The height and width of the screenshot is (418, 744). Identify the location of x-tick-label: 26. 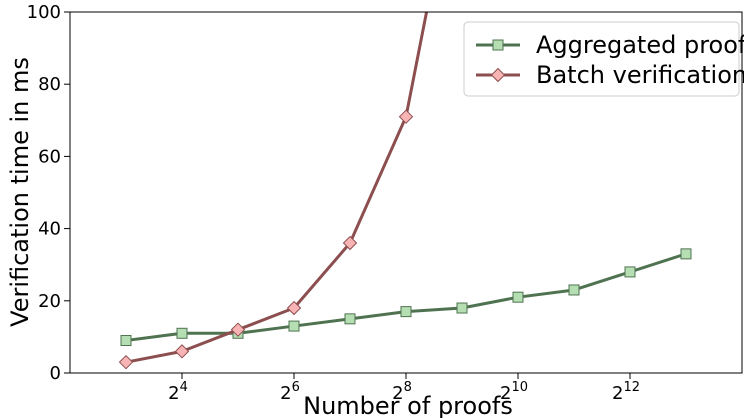
(290, 392).